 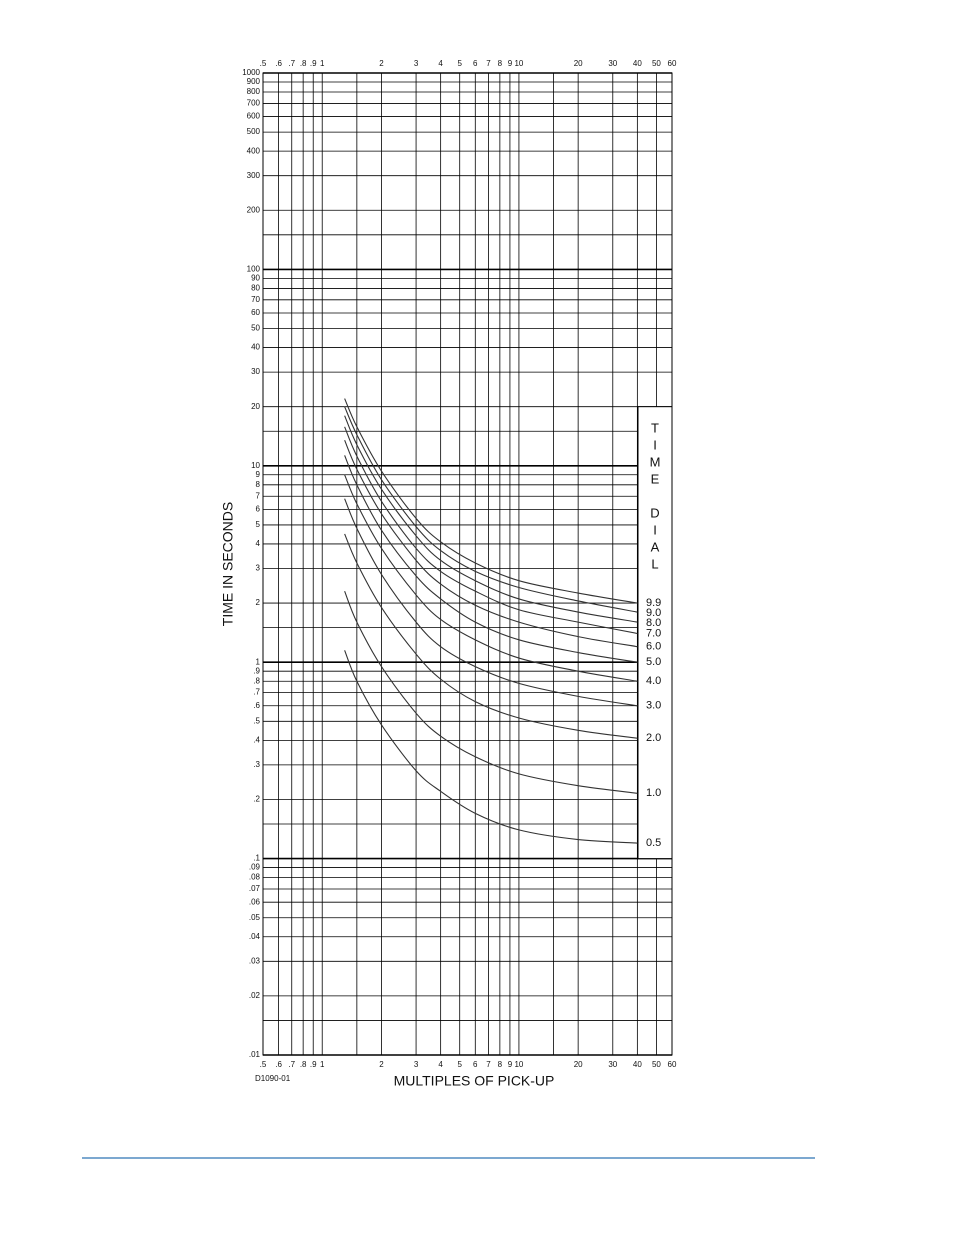 What do you see at coordinates (254, 209) in the screenshot?
I see `y-tick-label: 200` at bounding box center [254, 209].